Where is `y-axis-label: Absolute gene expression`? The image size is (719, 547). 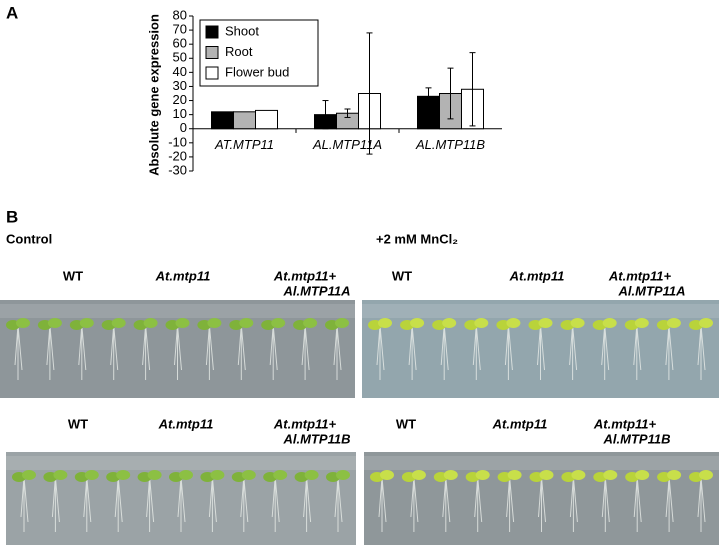
y-axis-label: Absolute gene expression is located at coordinates (153, 95).